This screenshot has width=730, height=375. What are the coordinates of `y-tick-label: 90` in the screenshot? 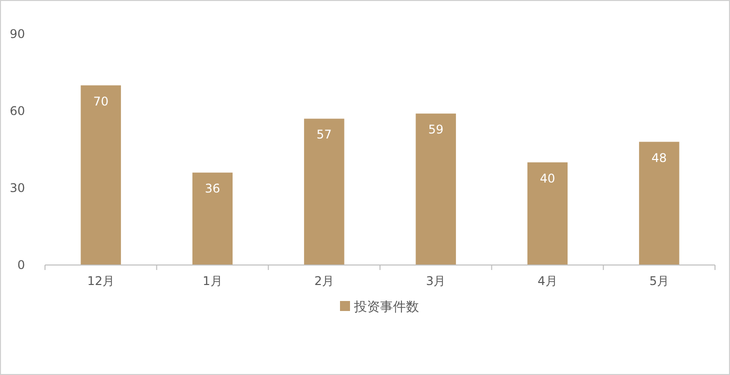 It's located at (17, 34).